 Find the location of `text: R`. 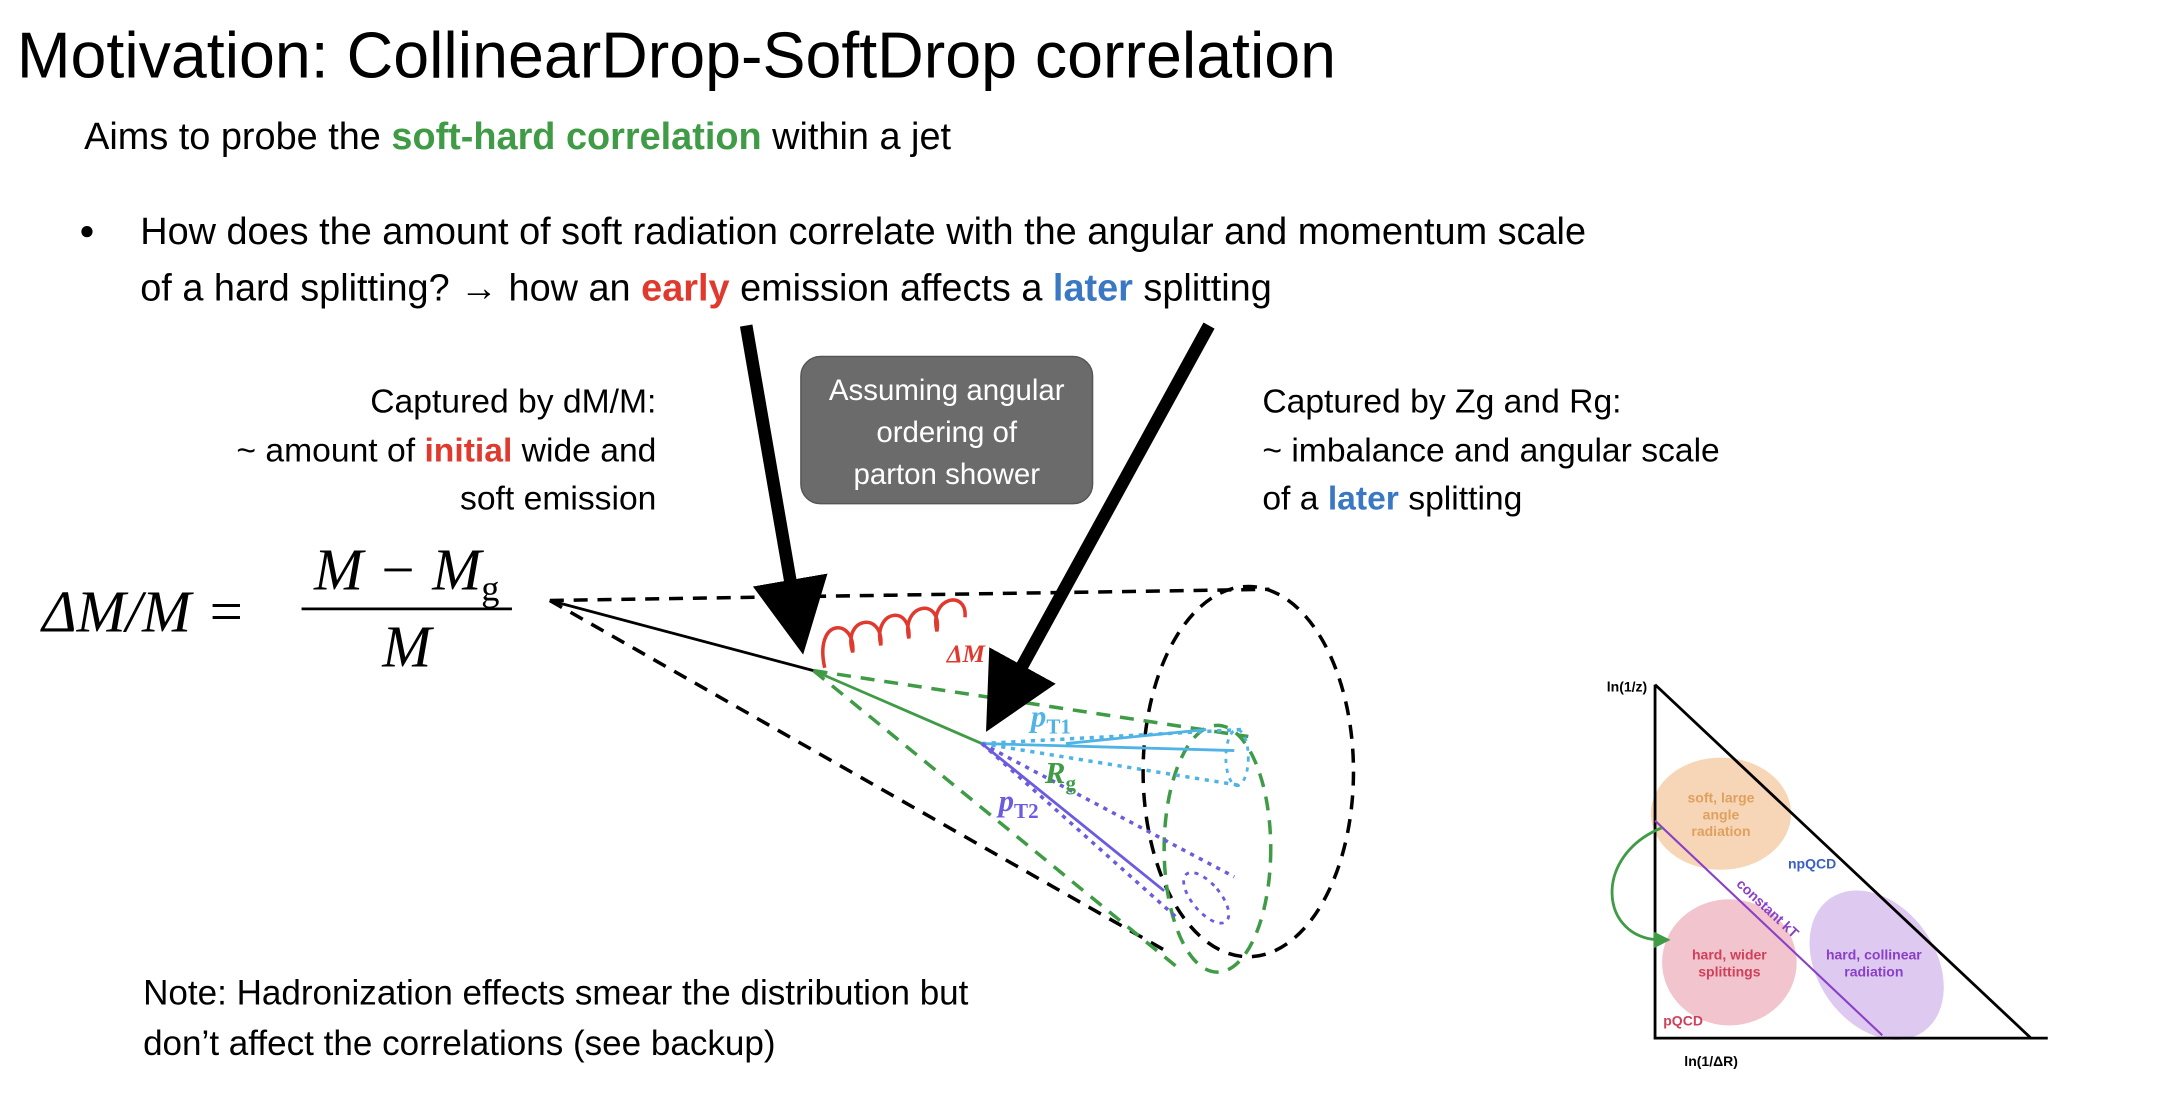

text: R is located at coordinates (1055, 773).